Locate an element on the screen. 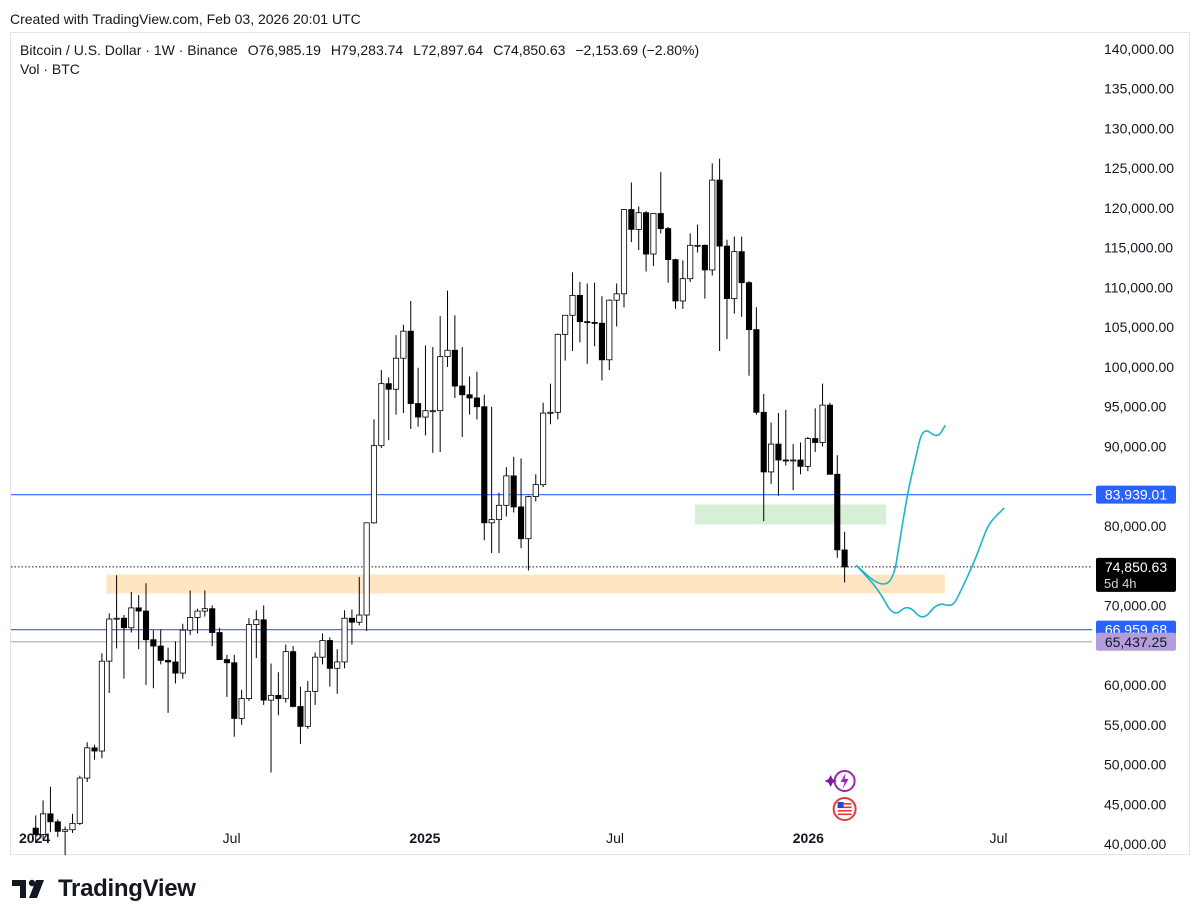 The width and height of the screenshot is (1200, 920). tradingview-logo: TradingView is located at coordinates (104, 889).